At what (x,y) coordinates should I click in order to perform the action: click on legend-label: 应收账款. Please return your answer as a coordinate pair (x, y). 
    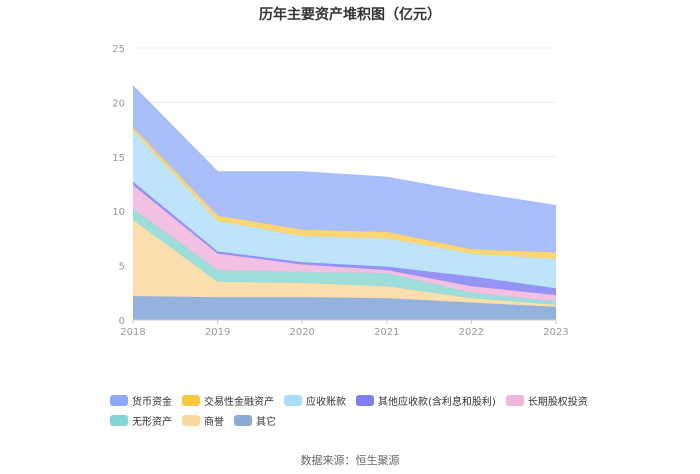
    Looking at the image, I should click on (326, 402).